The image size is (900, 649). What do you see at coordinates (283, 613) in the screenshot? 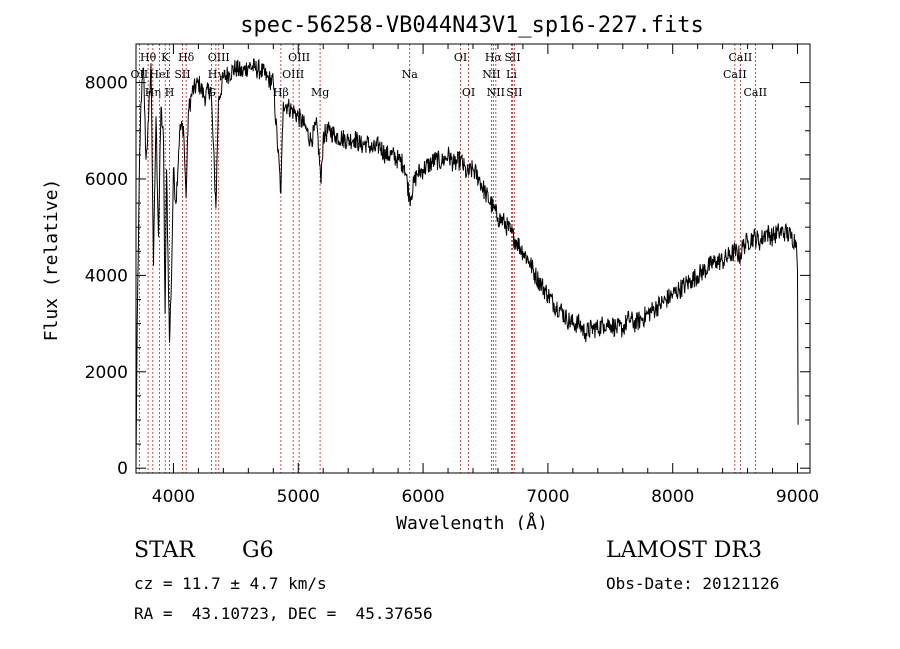
I see `coordinates: RA = 43.10723, DEC = 45.37656` at bounding box center [283, 613].